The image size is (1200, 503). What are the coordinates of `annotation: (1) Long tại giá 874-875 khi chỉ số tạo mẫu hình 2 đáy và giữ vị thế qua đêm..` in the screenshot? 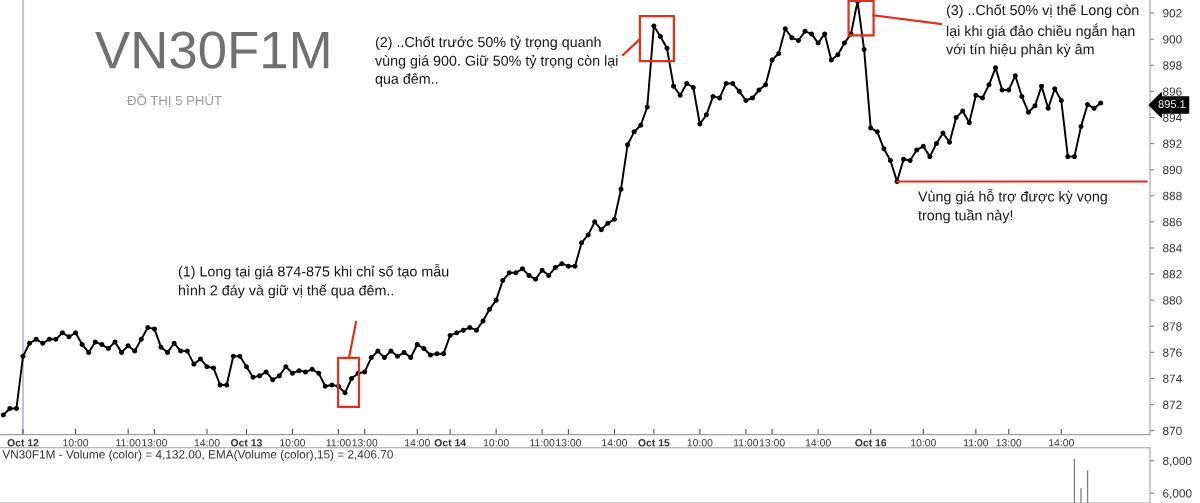 It's located at (313, 281).